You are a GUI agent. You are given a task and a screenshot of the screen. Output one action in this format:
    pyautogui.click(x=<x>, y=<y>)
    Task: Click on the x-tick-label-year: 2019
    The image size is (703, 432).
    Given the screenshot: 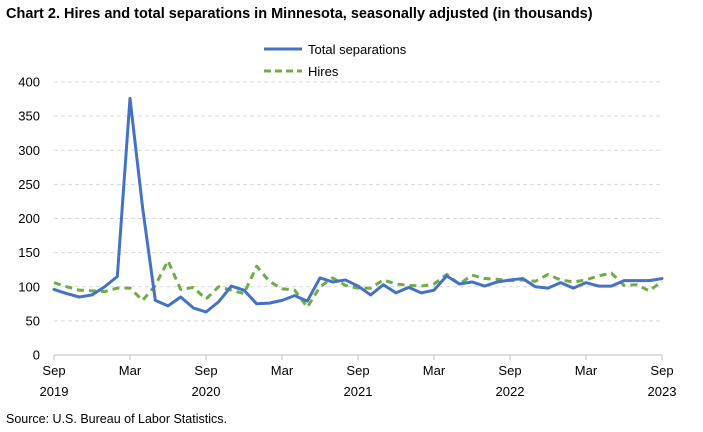 What is the action you would take?
    pyautogui.click(x=54, y=391)
    